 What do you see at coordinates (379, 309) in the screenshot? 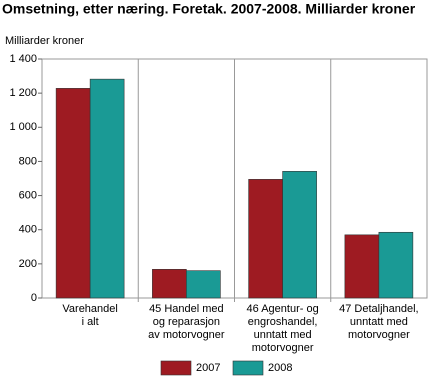
I see `x-tick-label: 47 Detaljhandel,` at bounding box center [379, 309].